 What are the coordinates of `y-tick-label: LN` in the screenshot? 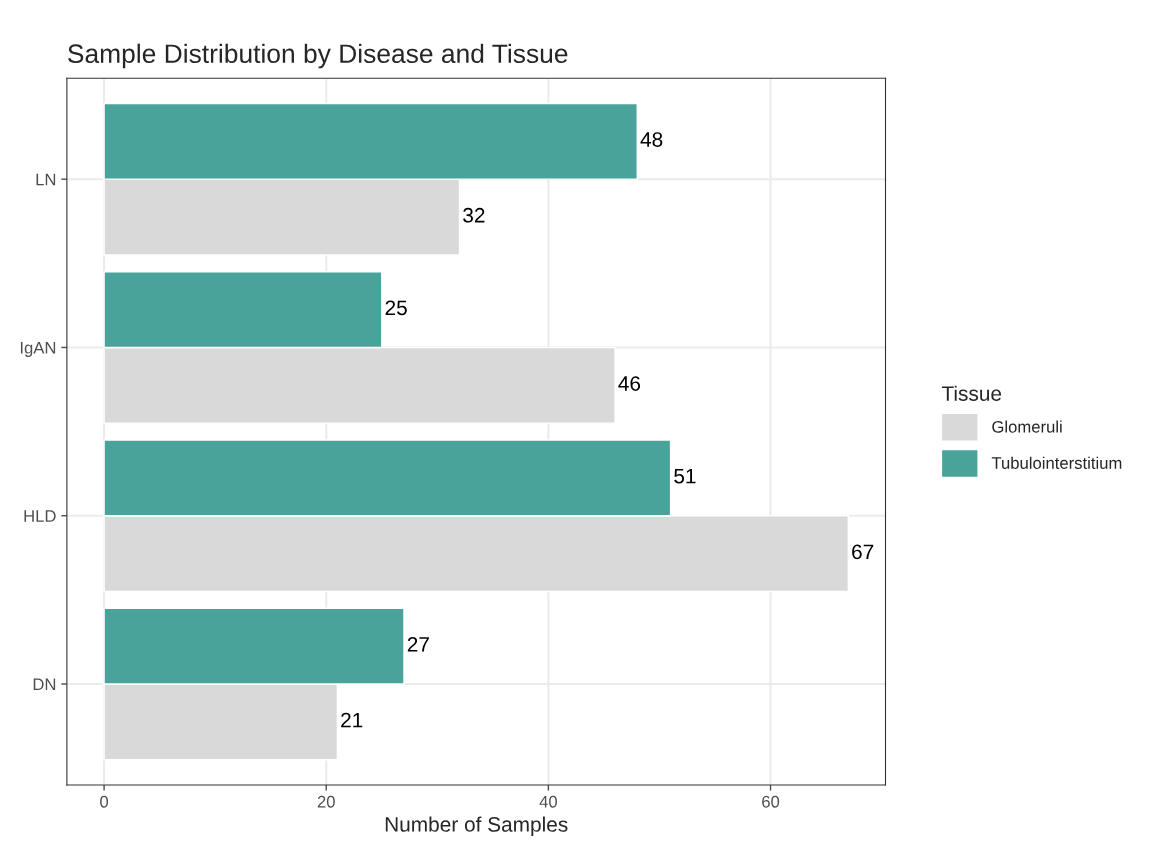 It's located at (46, 179).